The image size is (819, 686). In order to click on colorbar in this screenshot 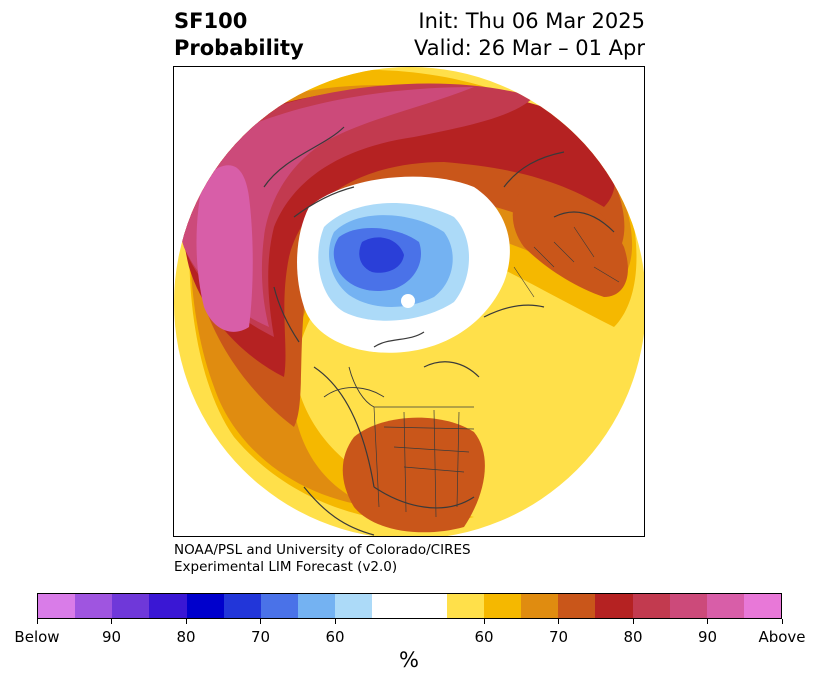, I will do `click(409, 606)`.